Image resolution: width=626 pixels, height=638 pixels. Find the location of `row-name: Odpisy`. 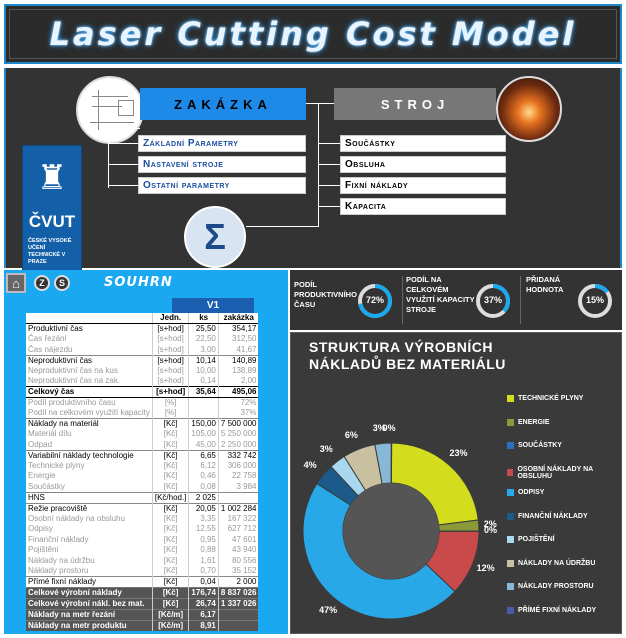

row-name: Odpisy is located at coordinates (40, 529).